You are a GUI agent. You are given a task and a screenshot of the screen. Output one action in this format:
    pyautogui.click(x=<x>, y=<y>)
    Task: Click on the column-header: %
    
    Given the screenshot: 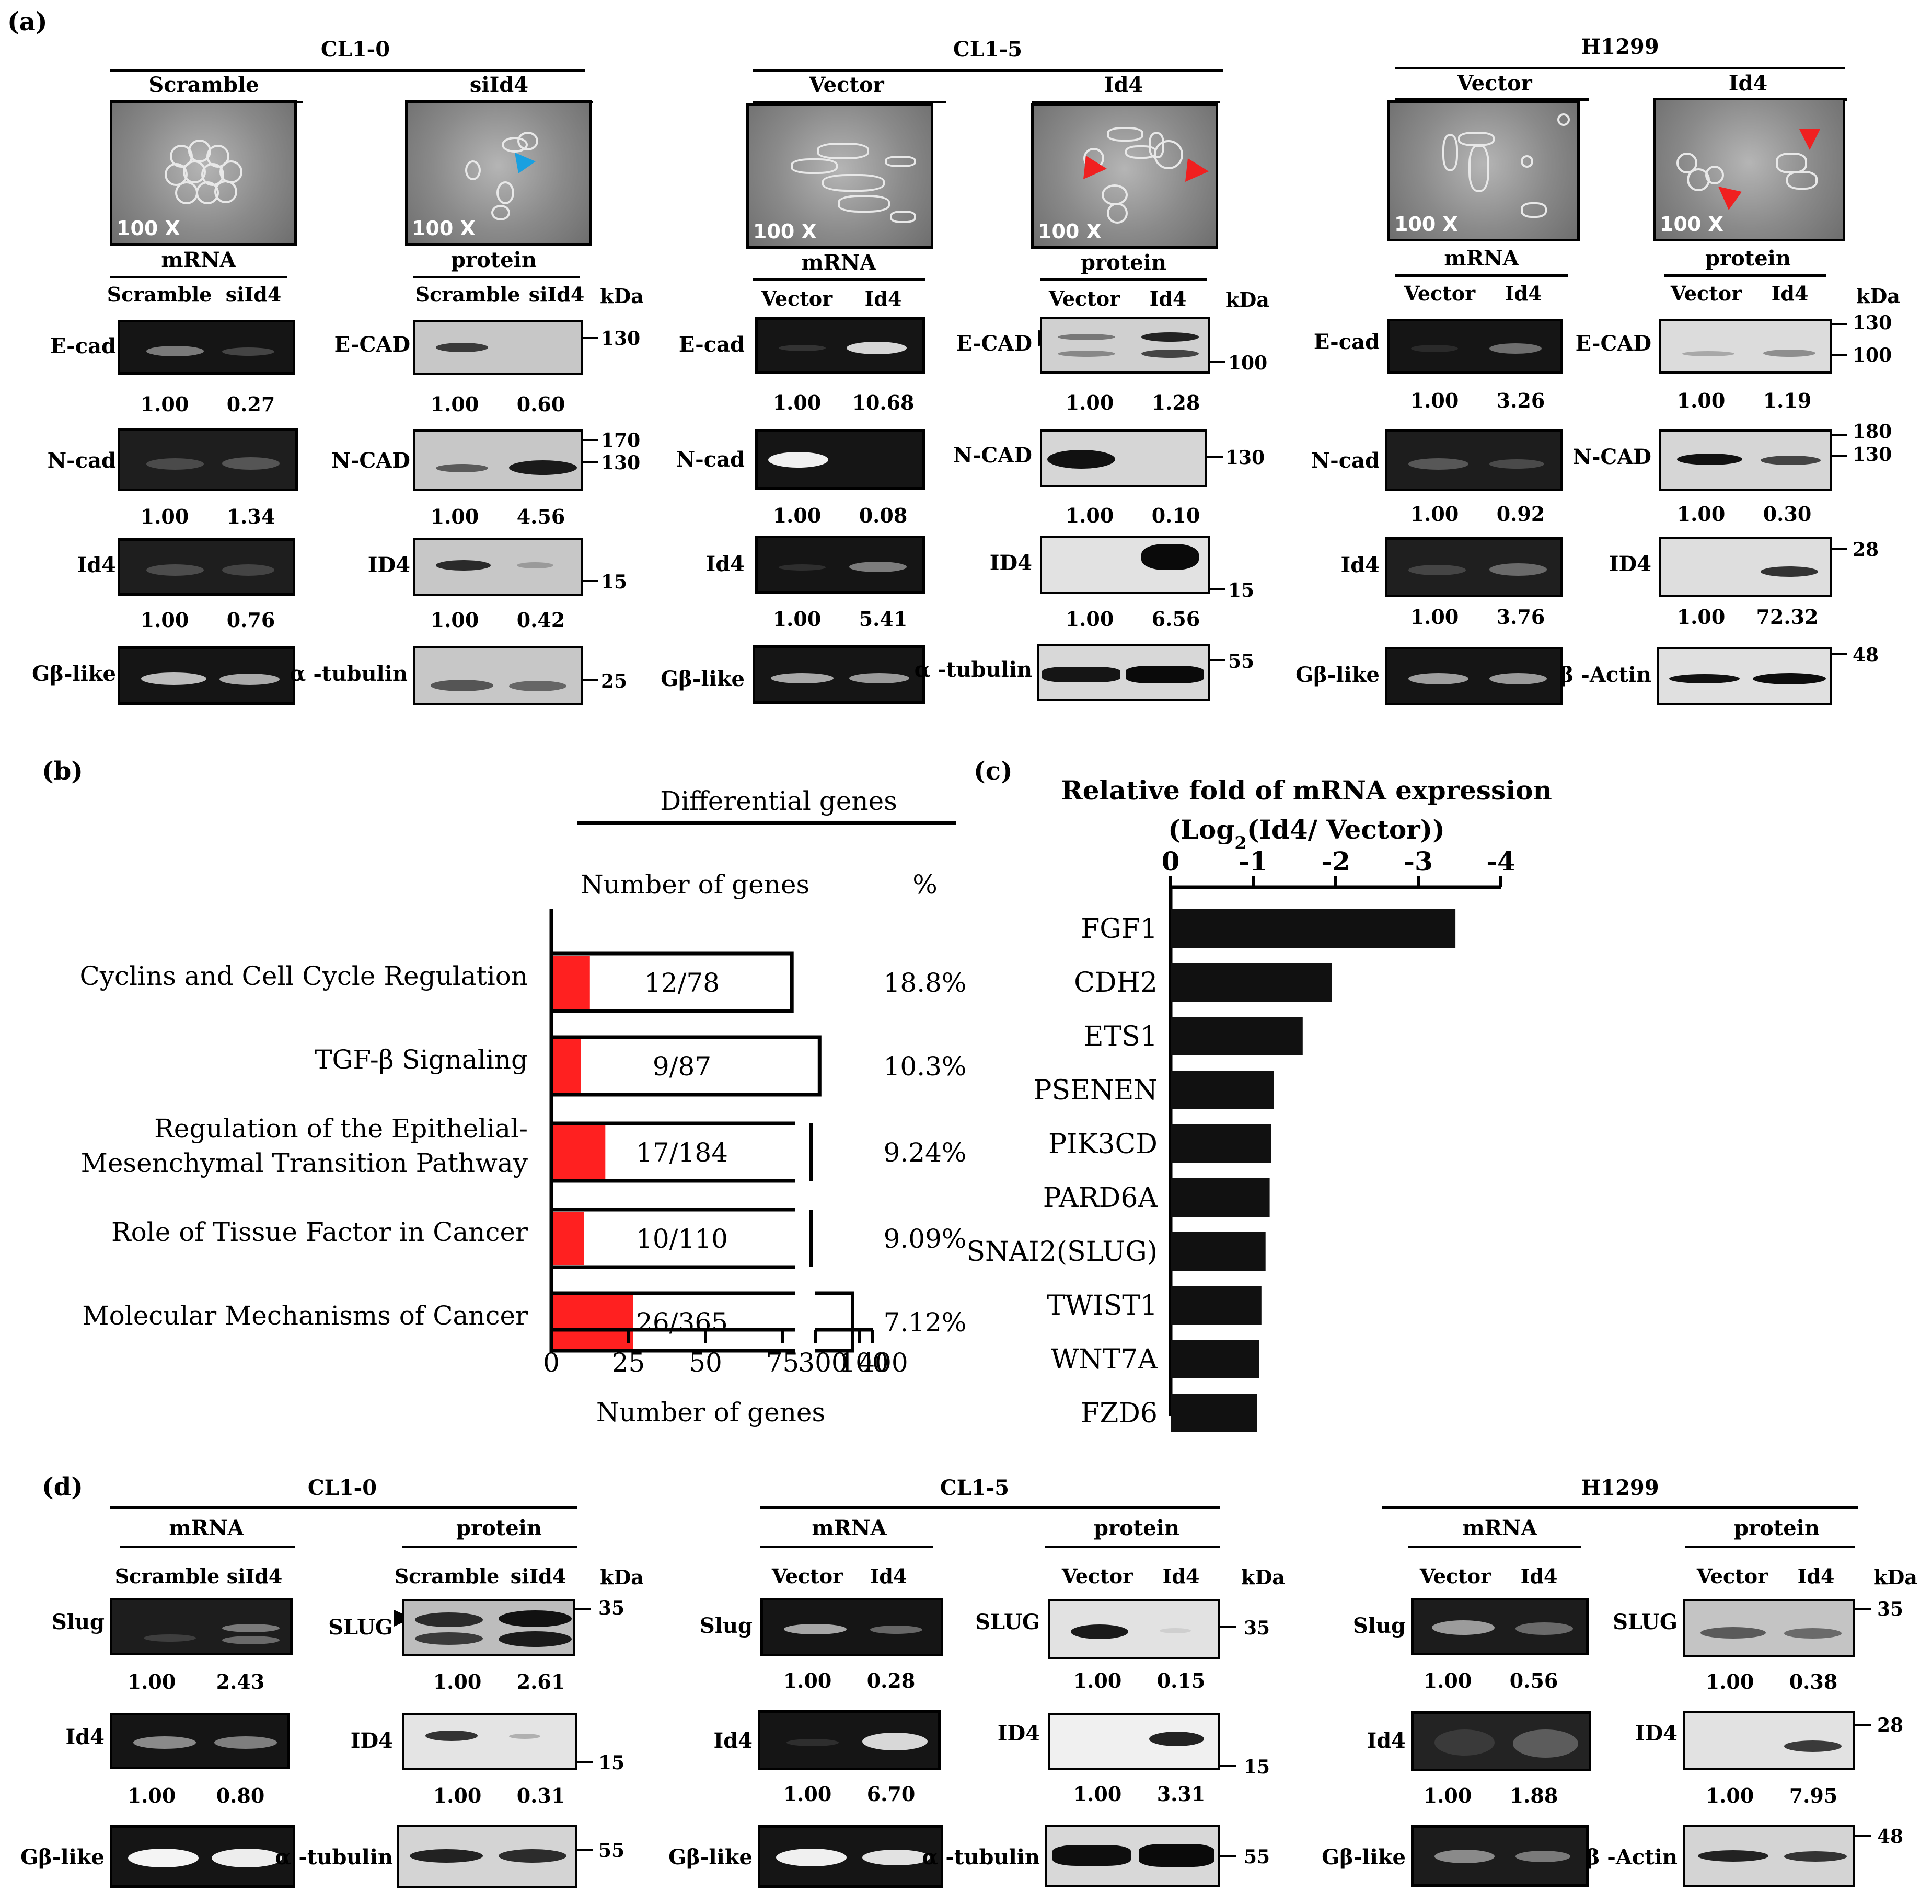 What is the action you would take?
    pyautogui.click(x=925, y=884)
    